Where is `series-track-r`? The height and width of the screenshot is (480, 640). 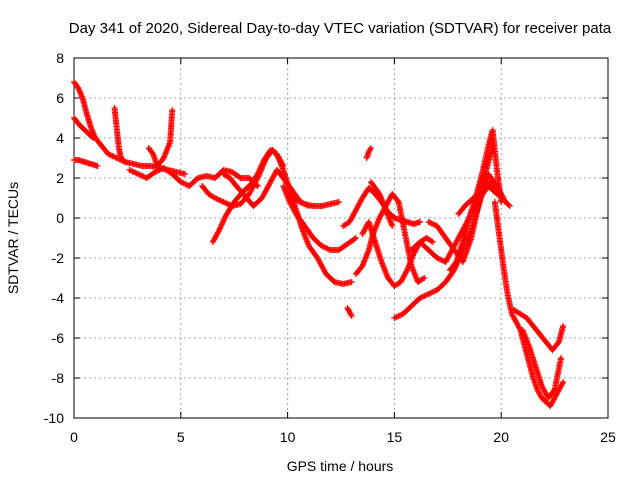
series-track-r is located at coordinates (368, 153).